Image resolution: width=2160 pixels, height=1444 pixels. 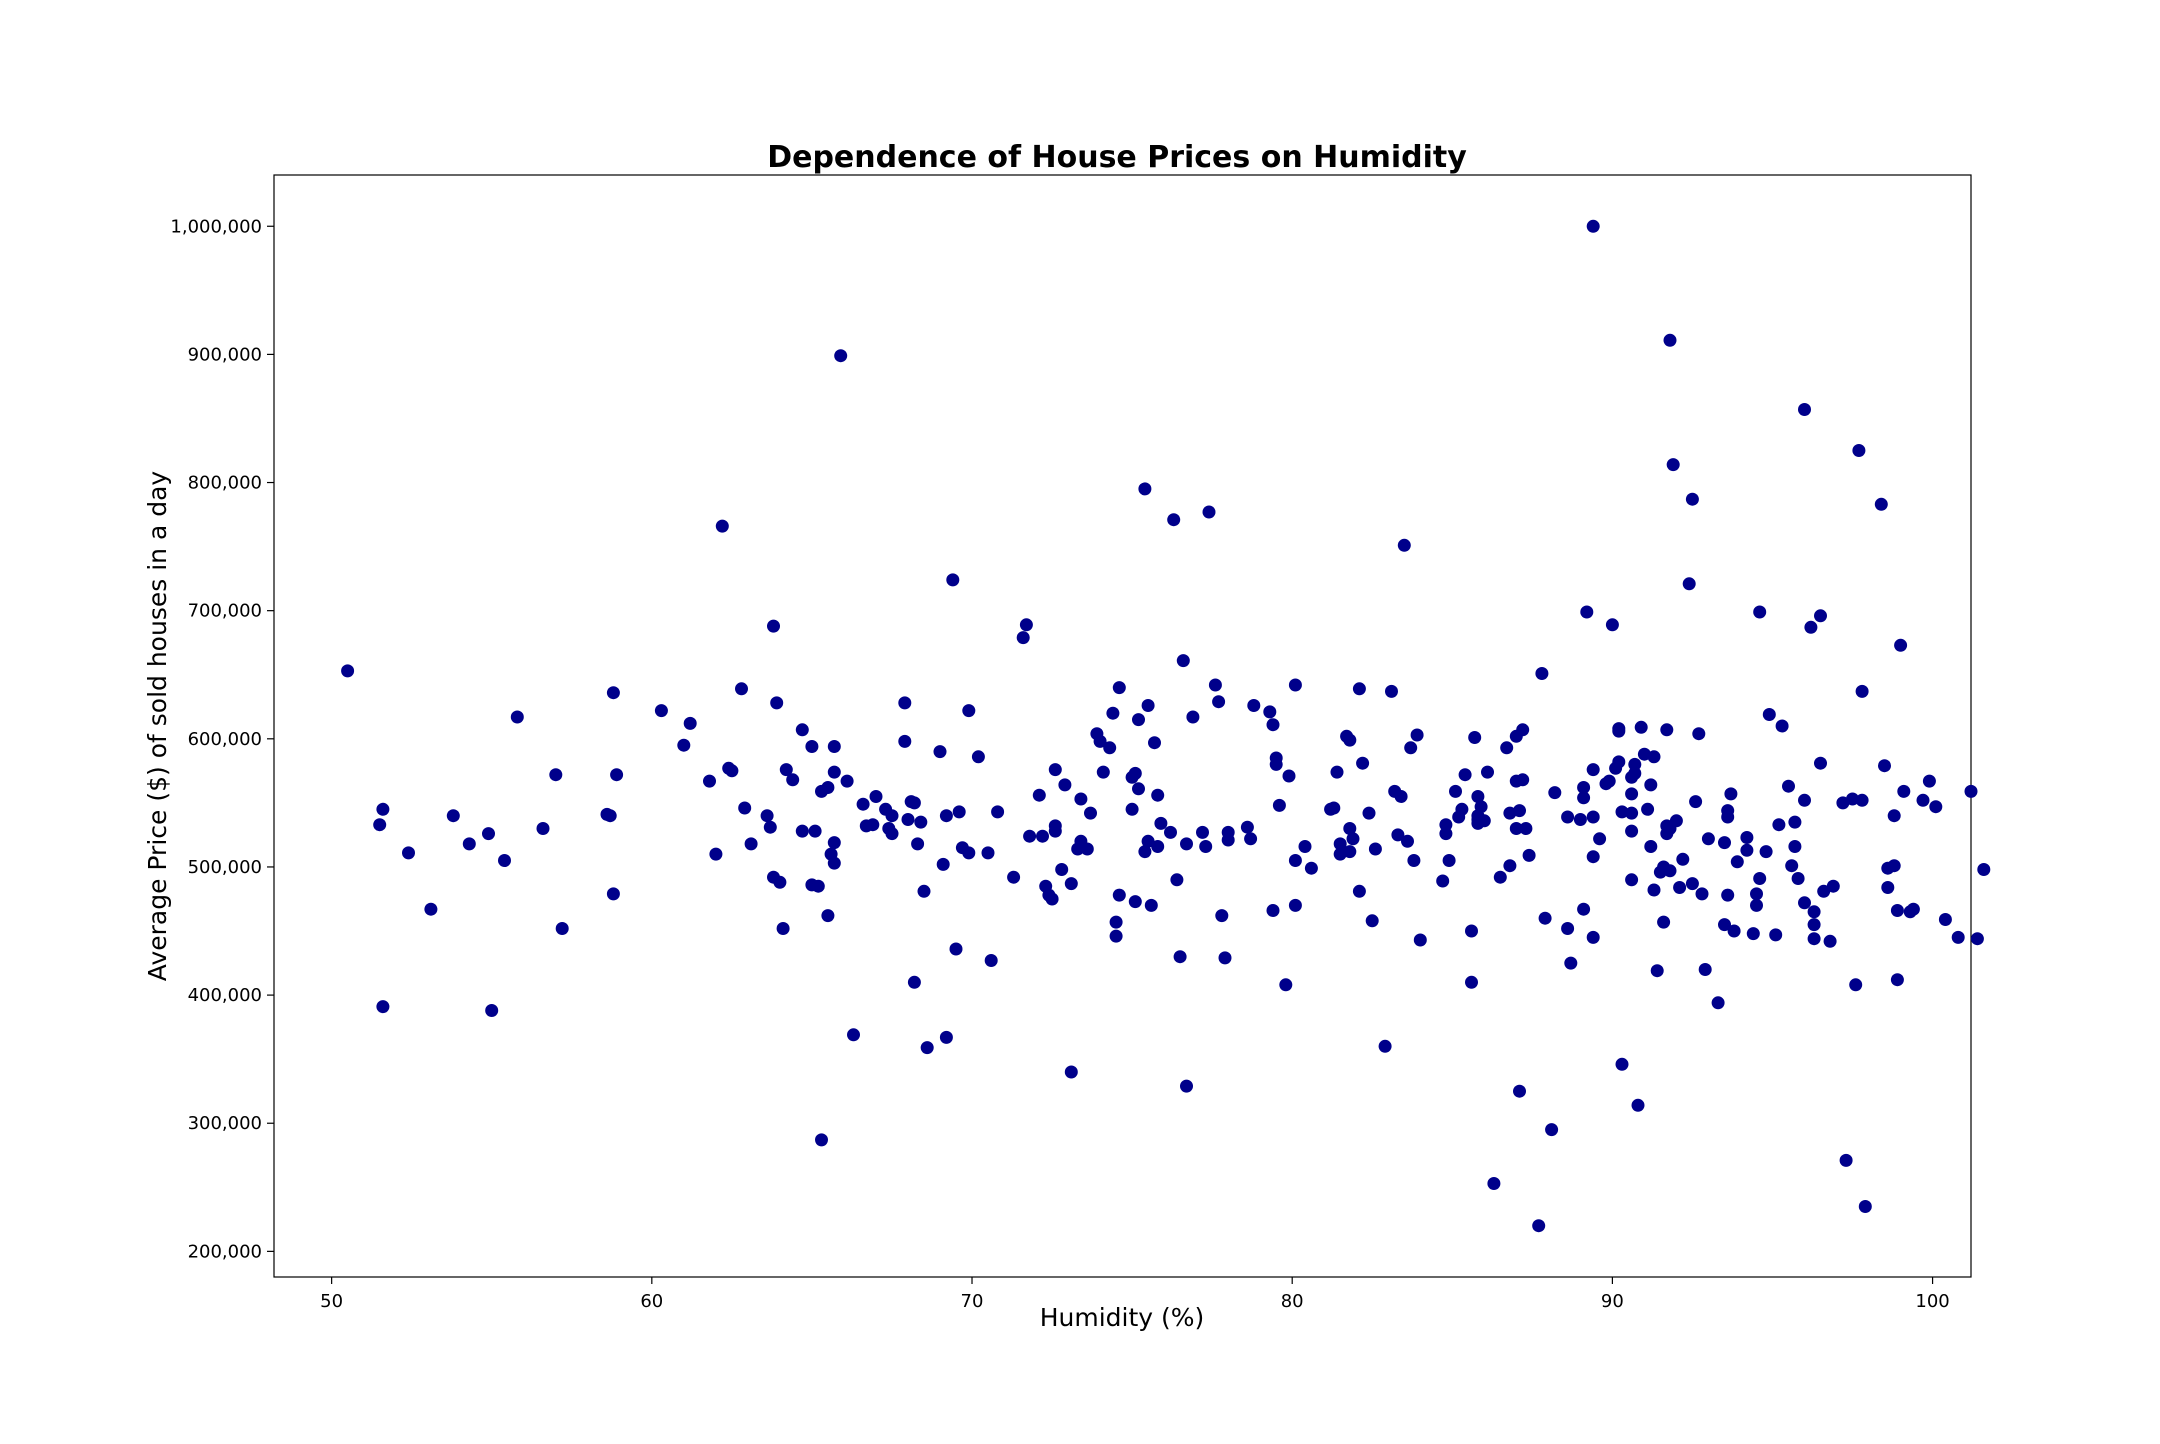 What do you see at coordinates (225, 1123) in the screenshot?
I see `y-tick-label: 300,000` at bounding box center [225, 1123].